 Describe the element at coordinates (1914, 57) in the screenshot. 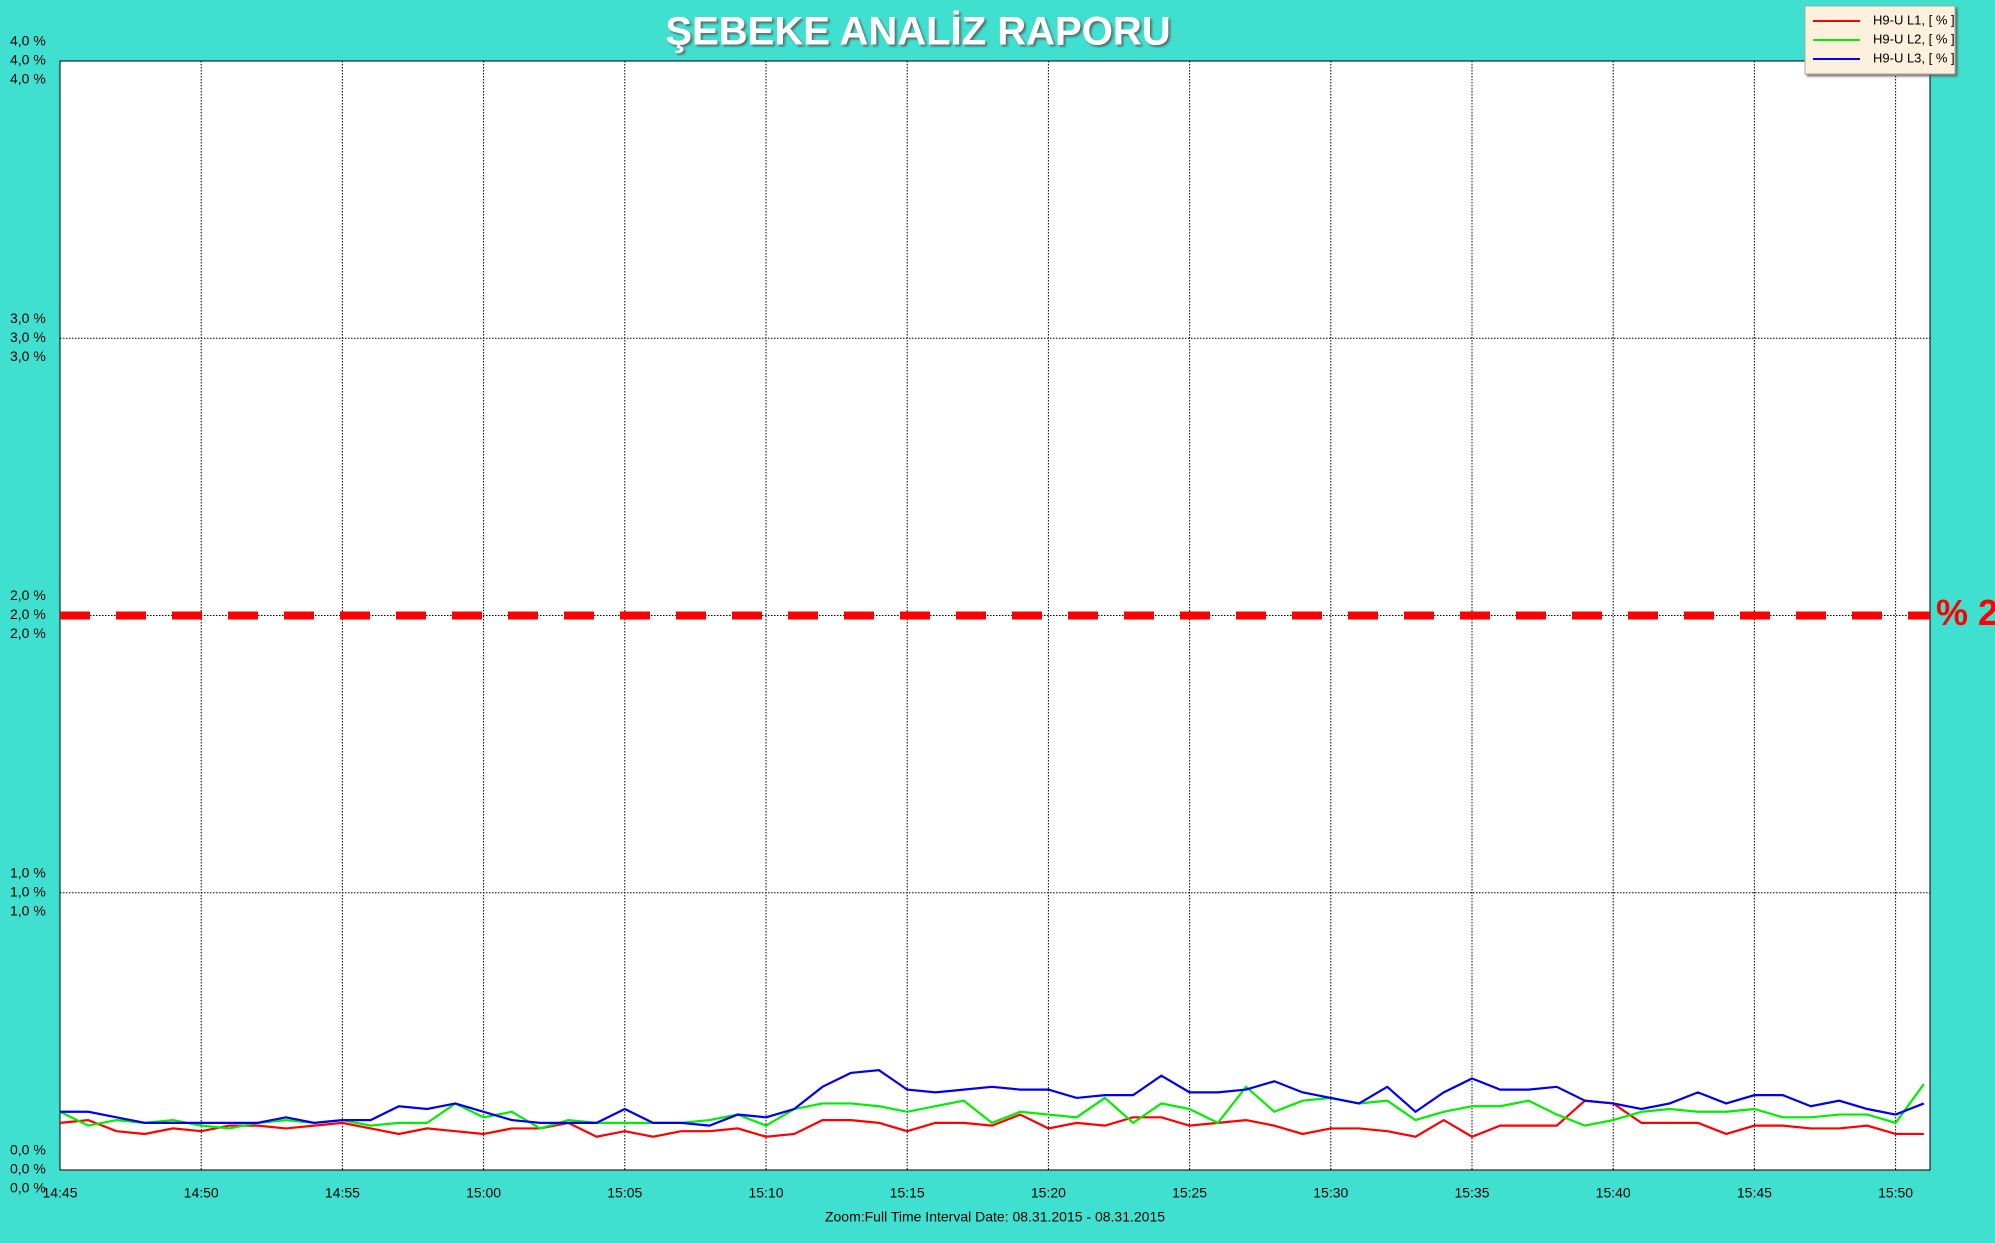

I see `legend-label: H9-U L3, [ % ]` at that location.